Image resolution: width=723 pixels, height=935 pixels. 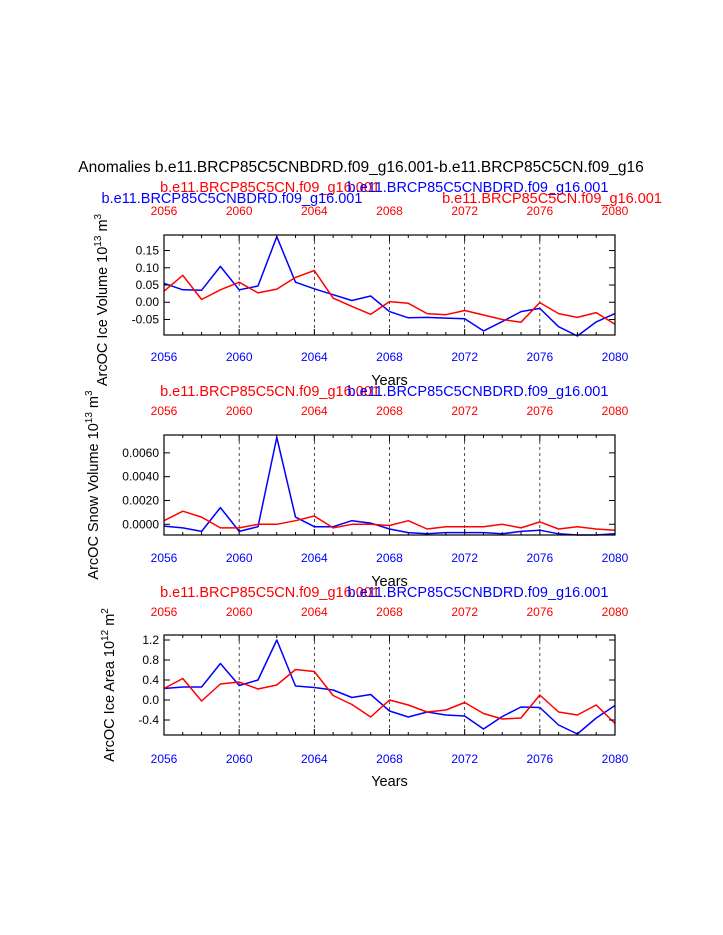 What do you see at coordinates (150, 640) in the screenshot?
I see `y-tick-label: 1.2` at bounding box center [150, 640].